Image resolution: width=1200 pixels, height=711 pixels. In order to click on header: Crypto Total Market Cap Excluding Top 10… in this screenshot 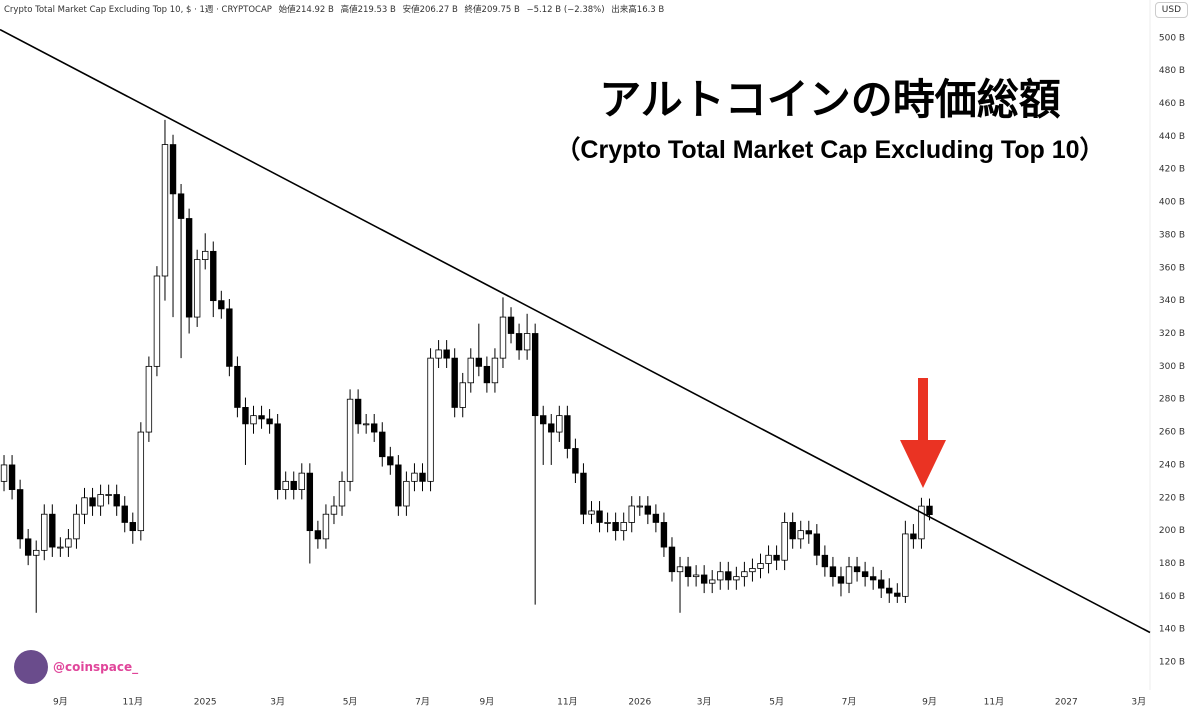, I will do `click(336, 9)`.